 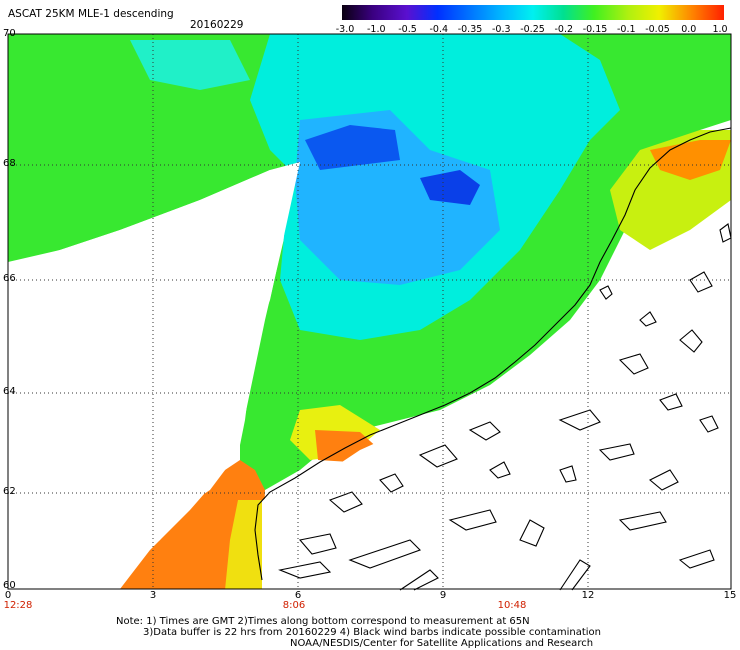 I want to click on colorbar-tick-label: -3.0, so click(x=345, y=29).